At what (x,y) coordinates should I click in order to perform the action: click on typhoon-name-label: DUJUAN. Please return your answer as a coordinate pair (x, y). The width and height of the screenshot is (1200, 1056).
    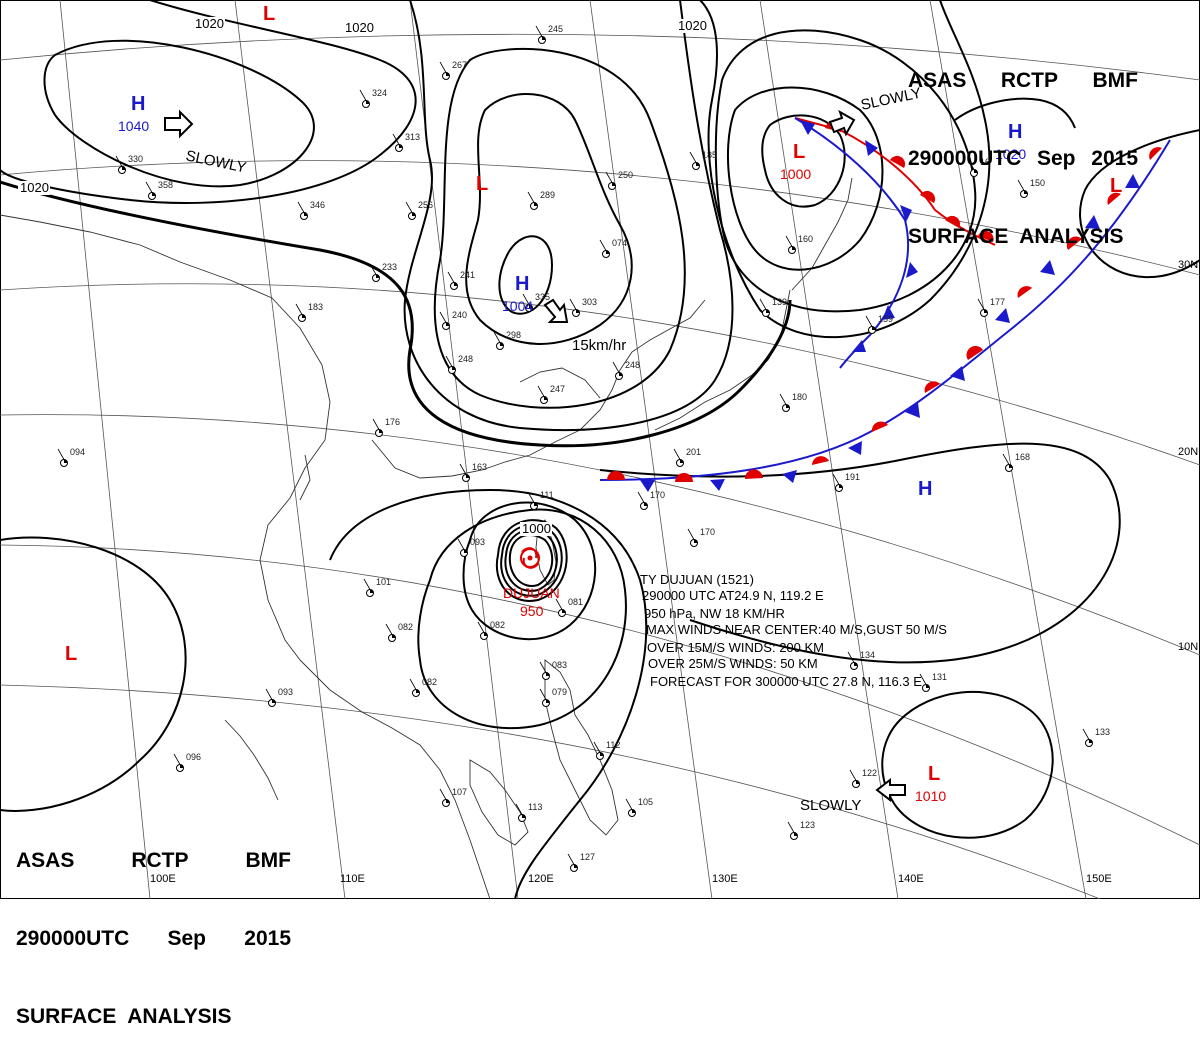
    Looking at the image, I should click on (531, 593).